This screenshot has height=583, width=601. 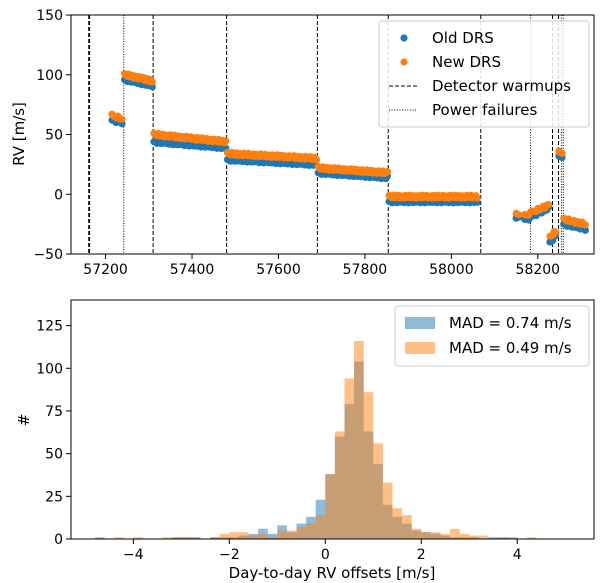 I want to click on x-tick-label: 57400, so click(x=192, y=270).